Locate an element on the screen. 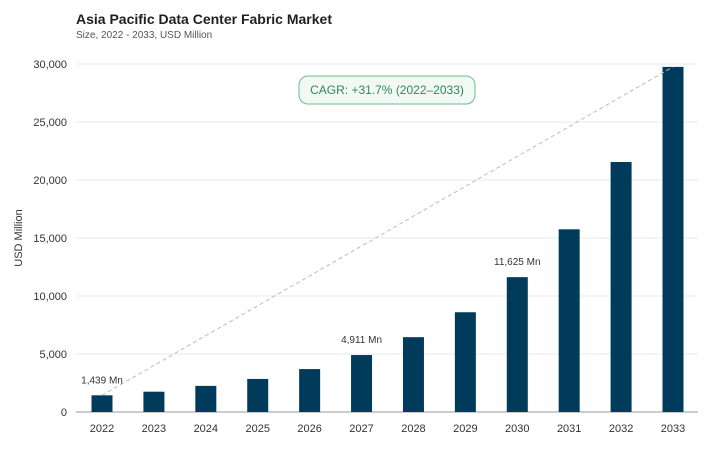 The image size is (719, 449). cagr-badge is located at coordinates (387, 90).